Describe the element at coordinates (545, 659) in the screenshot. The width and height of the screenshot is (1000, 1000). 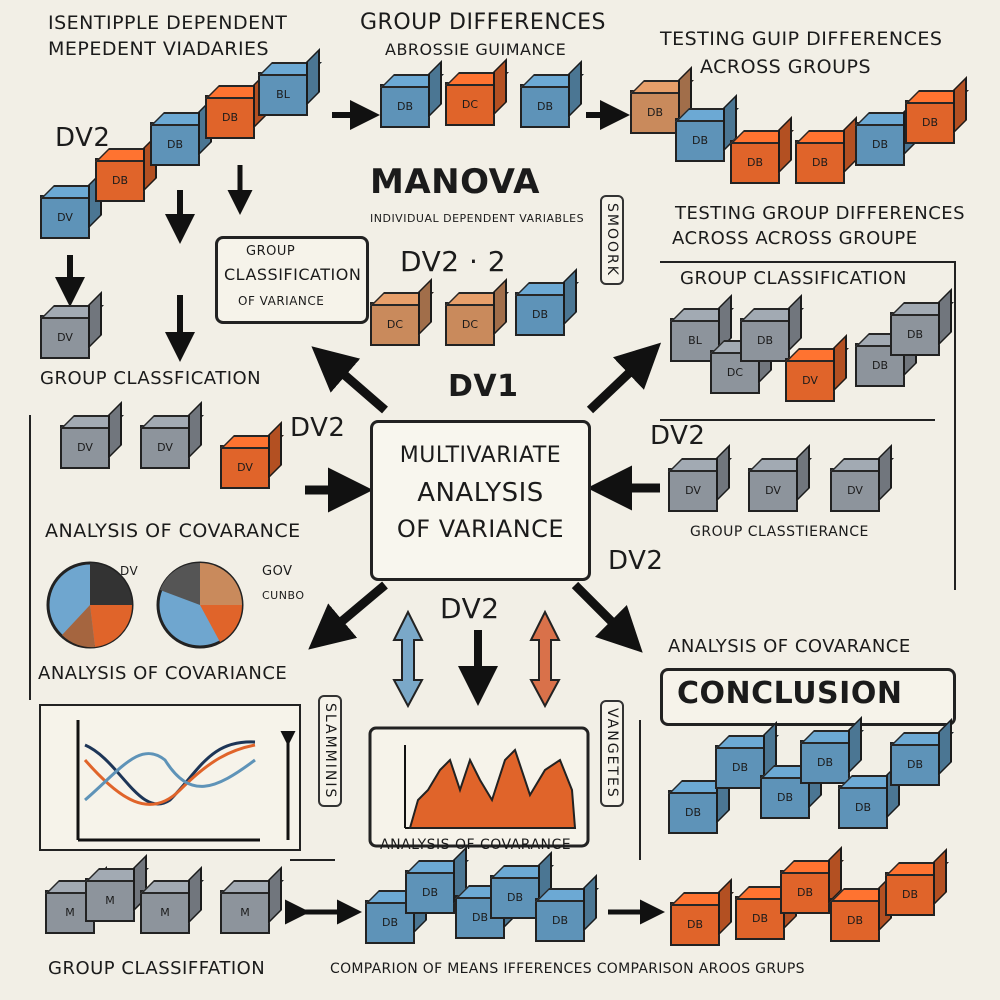
I see `orange-double-arrow` at that location.